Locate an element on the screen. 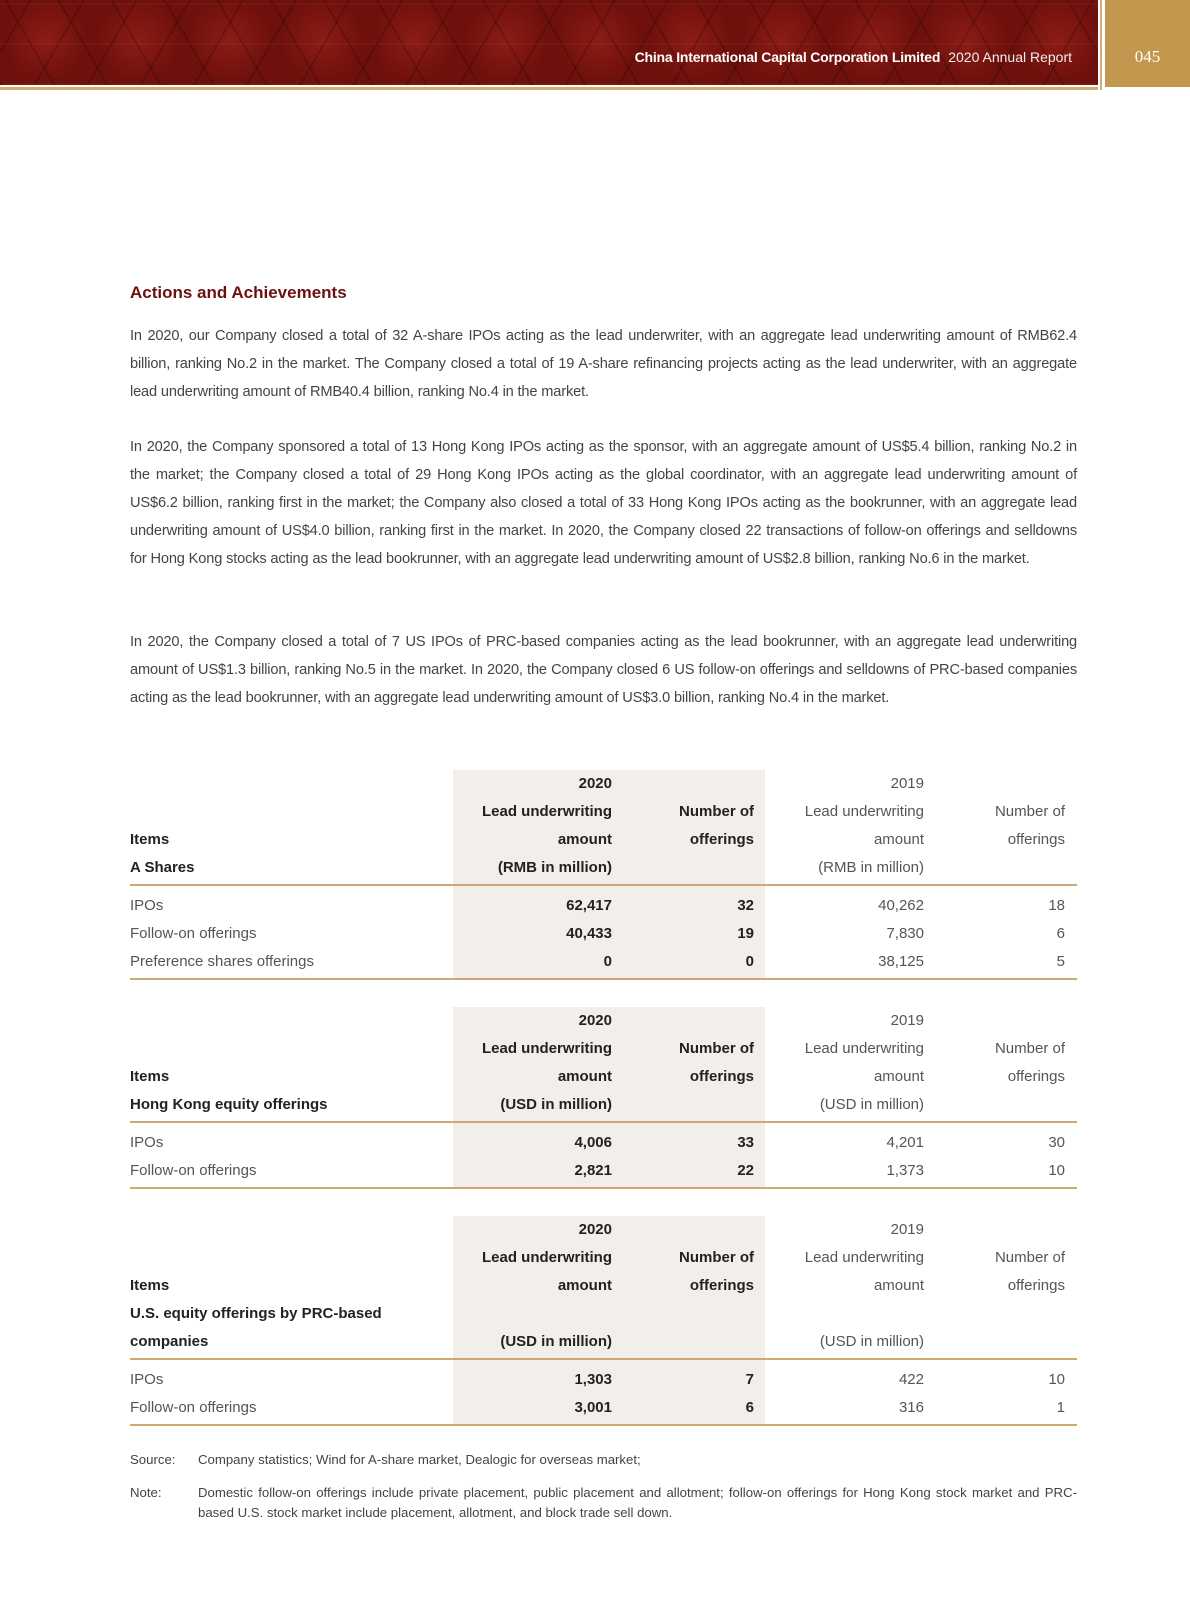 This screenshot has width=1190, height=1615. cell-amount-2019: 4,201 is located at coordinates (905, 1142).